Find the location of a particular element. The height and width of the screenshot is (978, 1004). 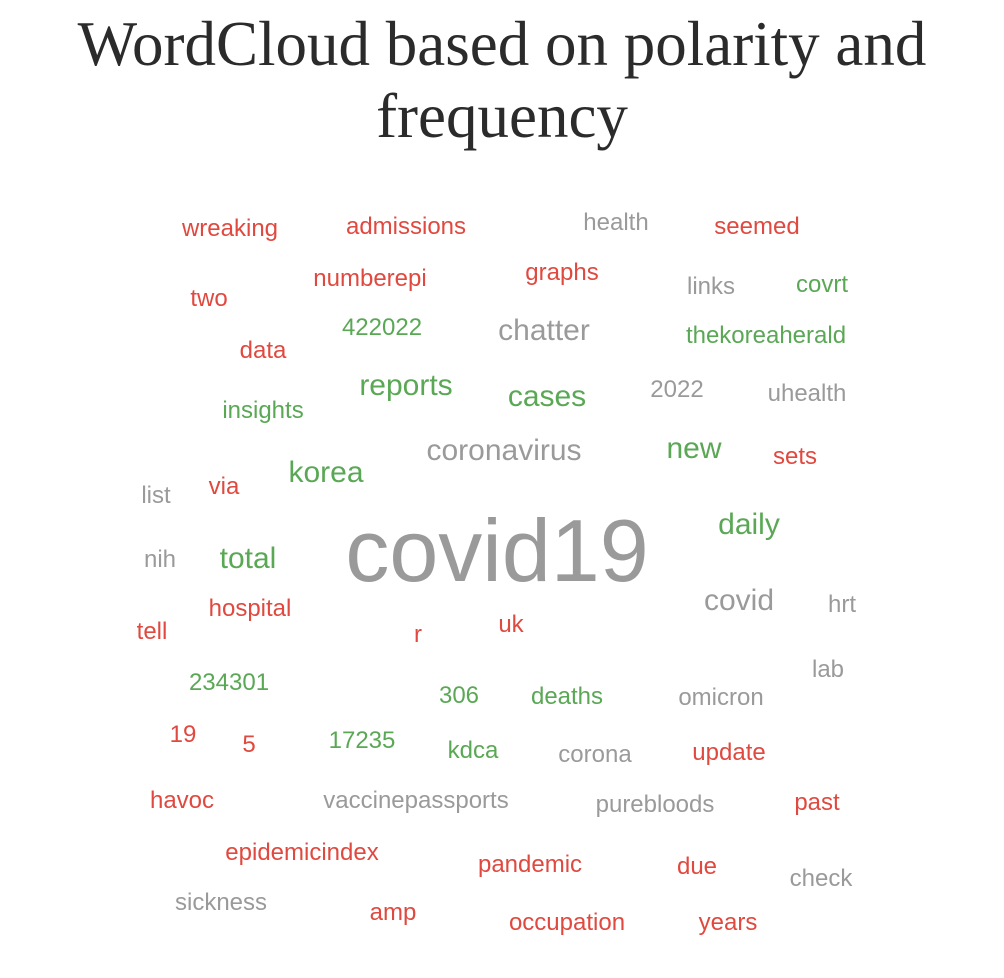

word-via: via is located at coordinates (224, 486).